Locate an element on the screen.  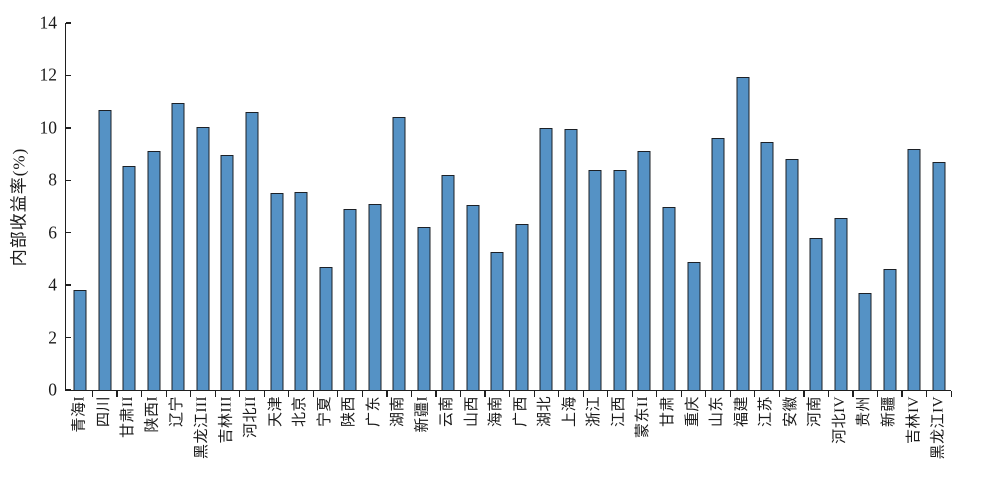
x-tick-label: 河南 is located at coordinates (815, 412).